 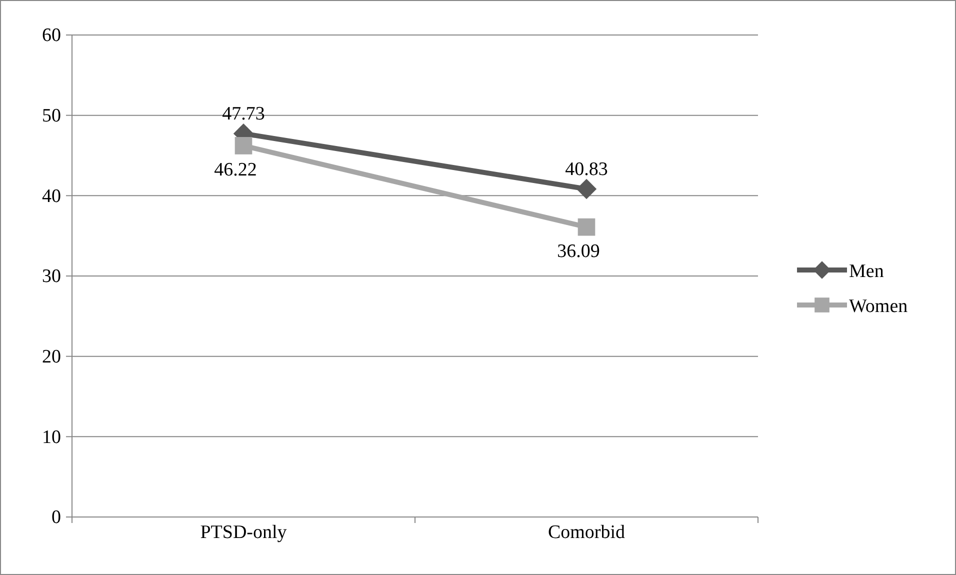 I want to click on data-label: 46.22, so click(x=235, y=170).